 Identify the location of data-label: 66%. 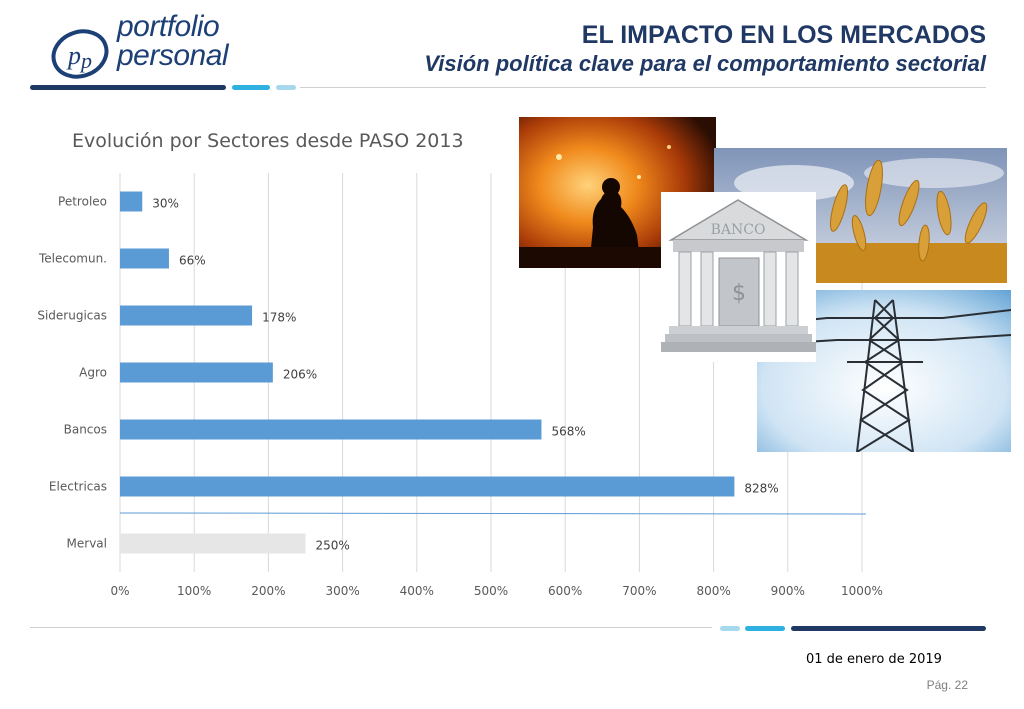
(192, 261).